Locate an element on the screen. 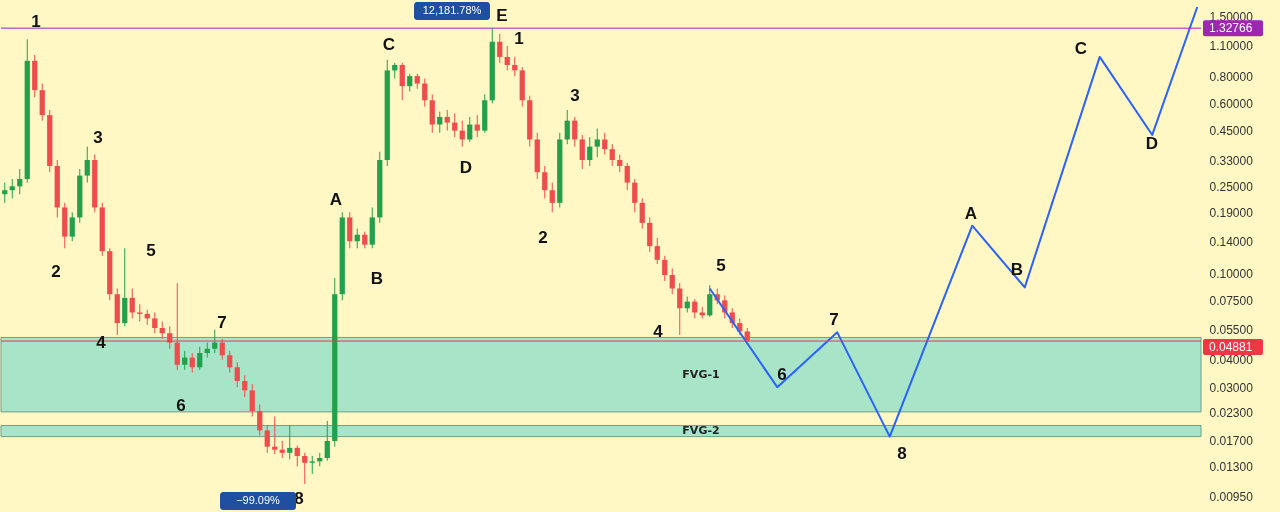 This screenshot has width=1280, height=512. y-tick-label: 0.00950 is located at coordinates (1231, 496).